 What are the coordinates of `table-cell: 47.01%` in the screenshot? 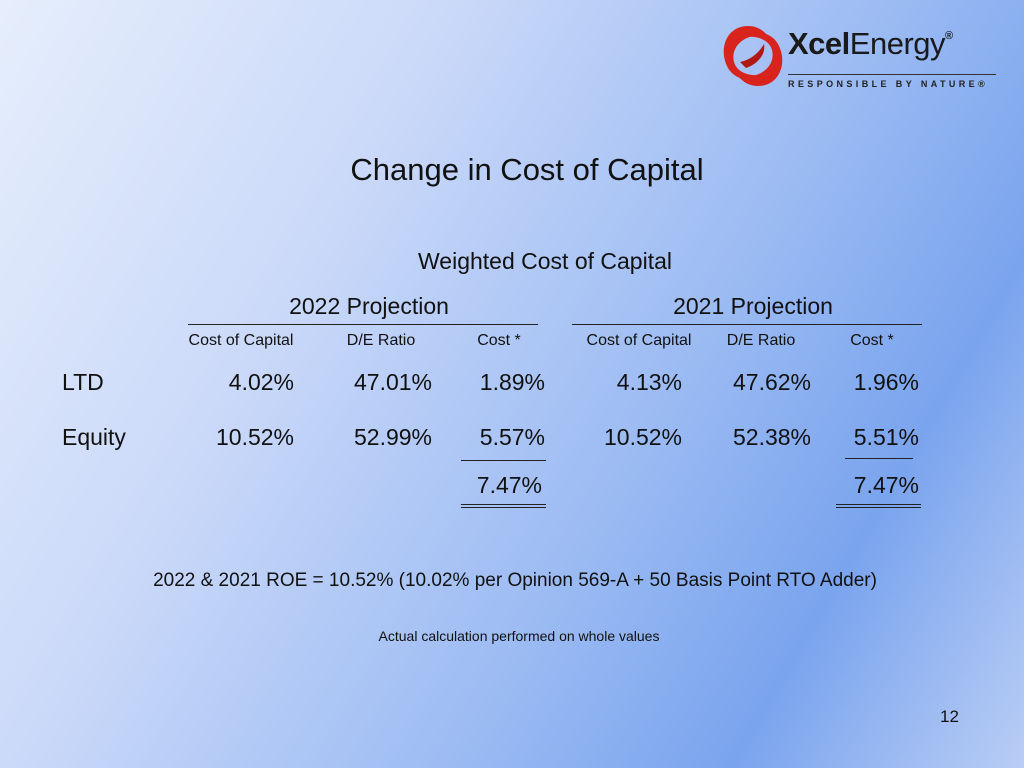 It's located at (392, 382).